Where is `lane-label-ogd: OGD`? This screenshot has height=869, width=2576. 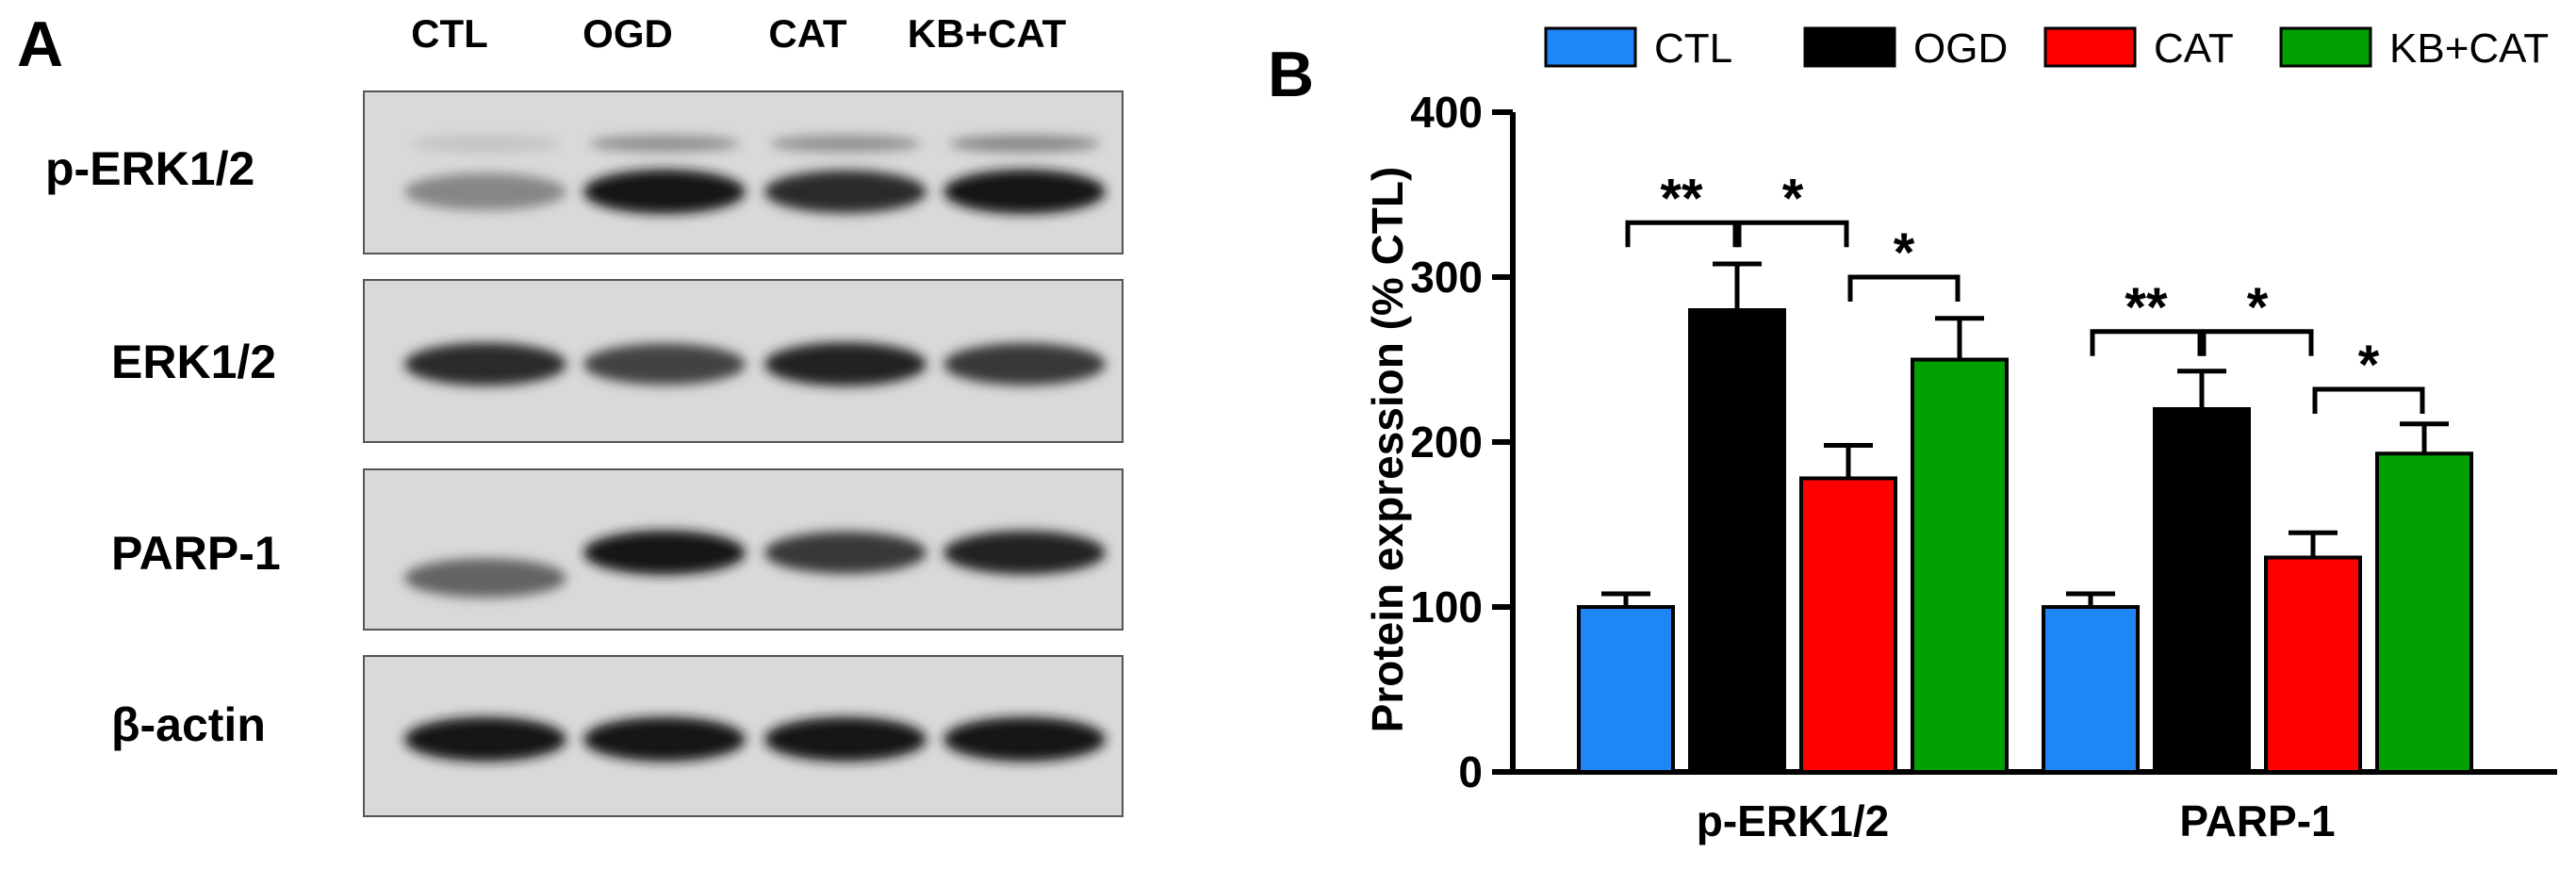
lane-label-ogd: OGD is located at coordinates (627, 33).